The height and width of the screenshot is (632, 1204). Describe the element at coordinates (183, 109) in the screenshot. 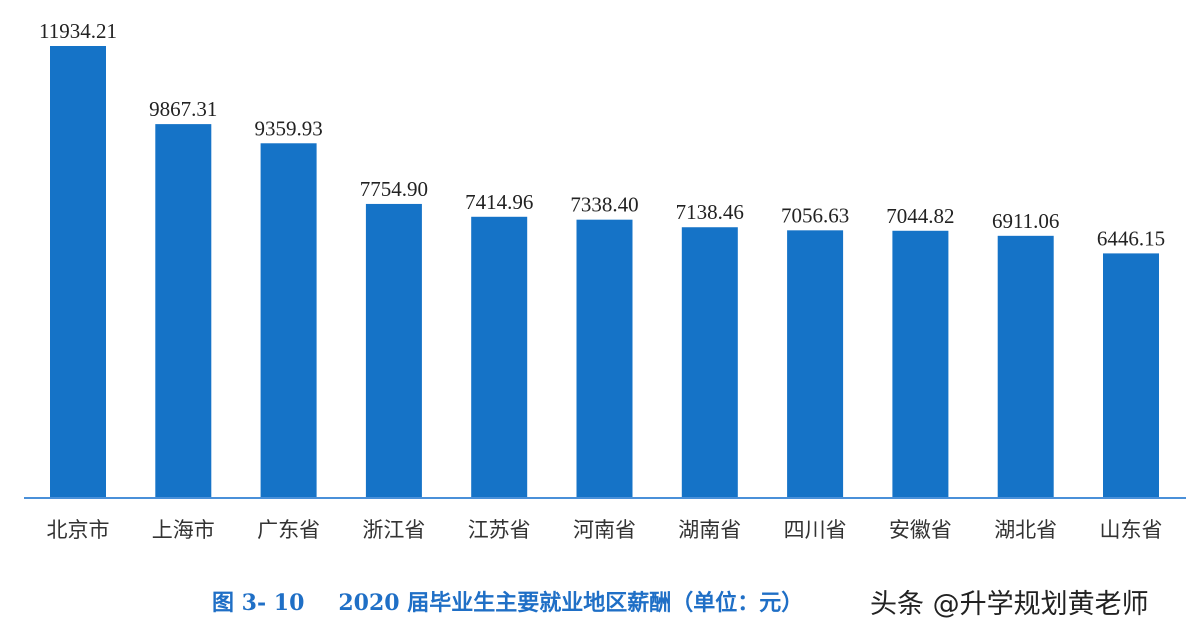

I see `data-label-2: 9867.31` at that location.